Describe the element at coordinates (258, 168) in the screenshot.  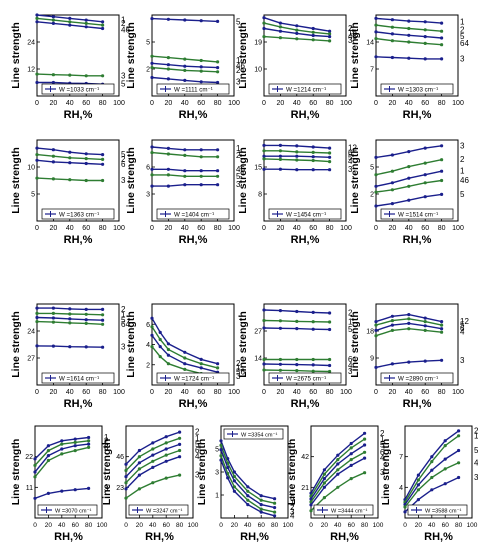
I see `y-tick-label: 15` at that location.